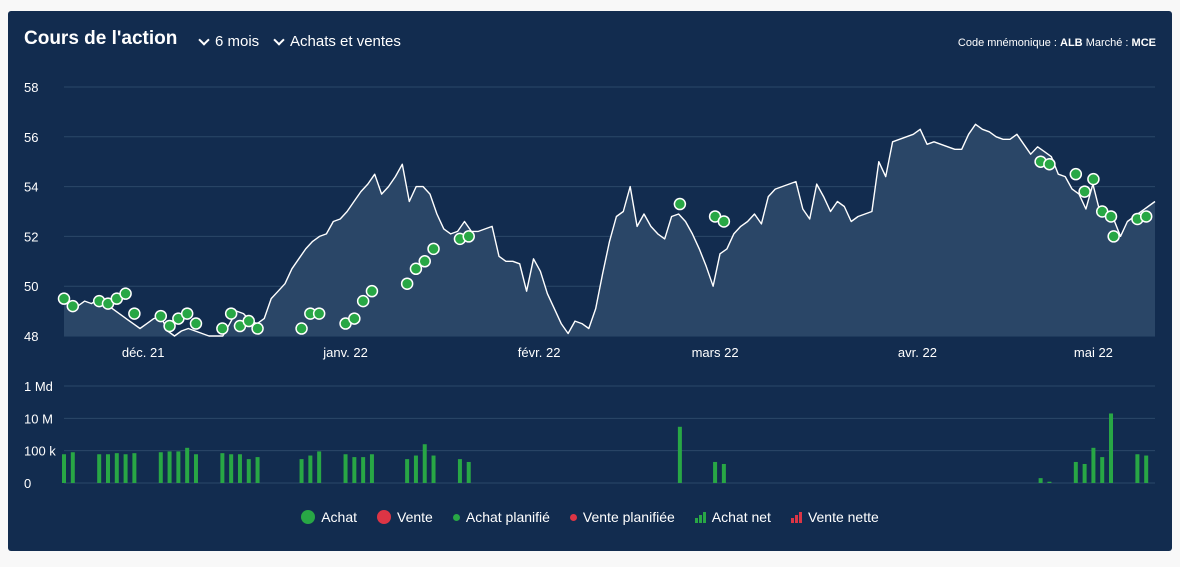  What do you see at coordinates (1057, 43) in the screenshot?
I see `ticker-info: Code mnémonique : ALB Marché : MCE` at bounding box center [1057, 43].